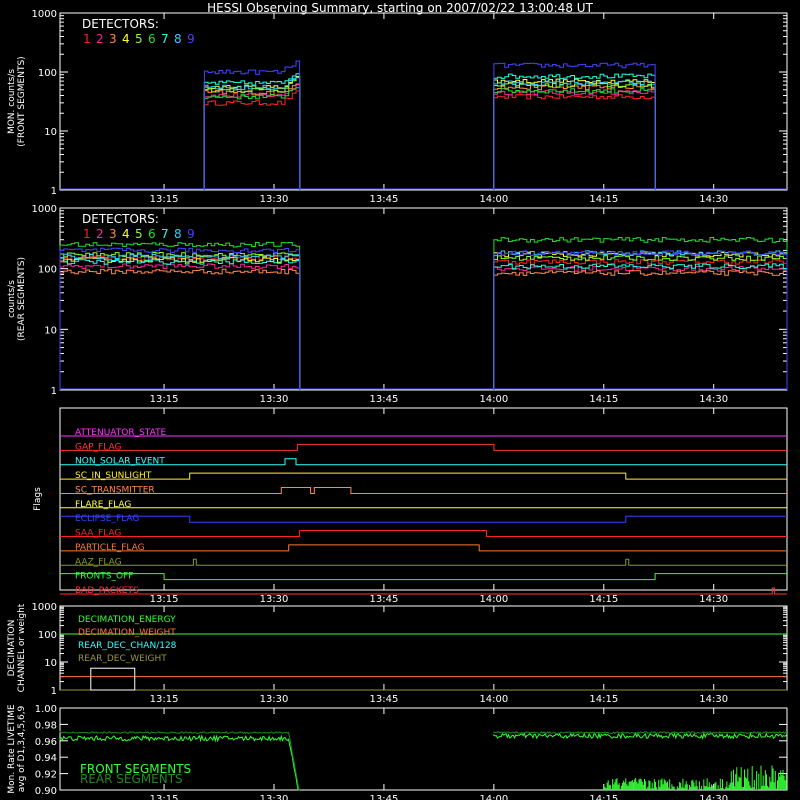 Image resolution: width=800 pixels, height=800 pixels. Describe the element at coordinates (423, 490) in the screenshot. I see `flag-line-sc-transmitter` at that location.